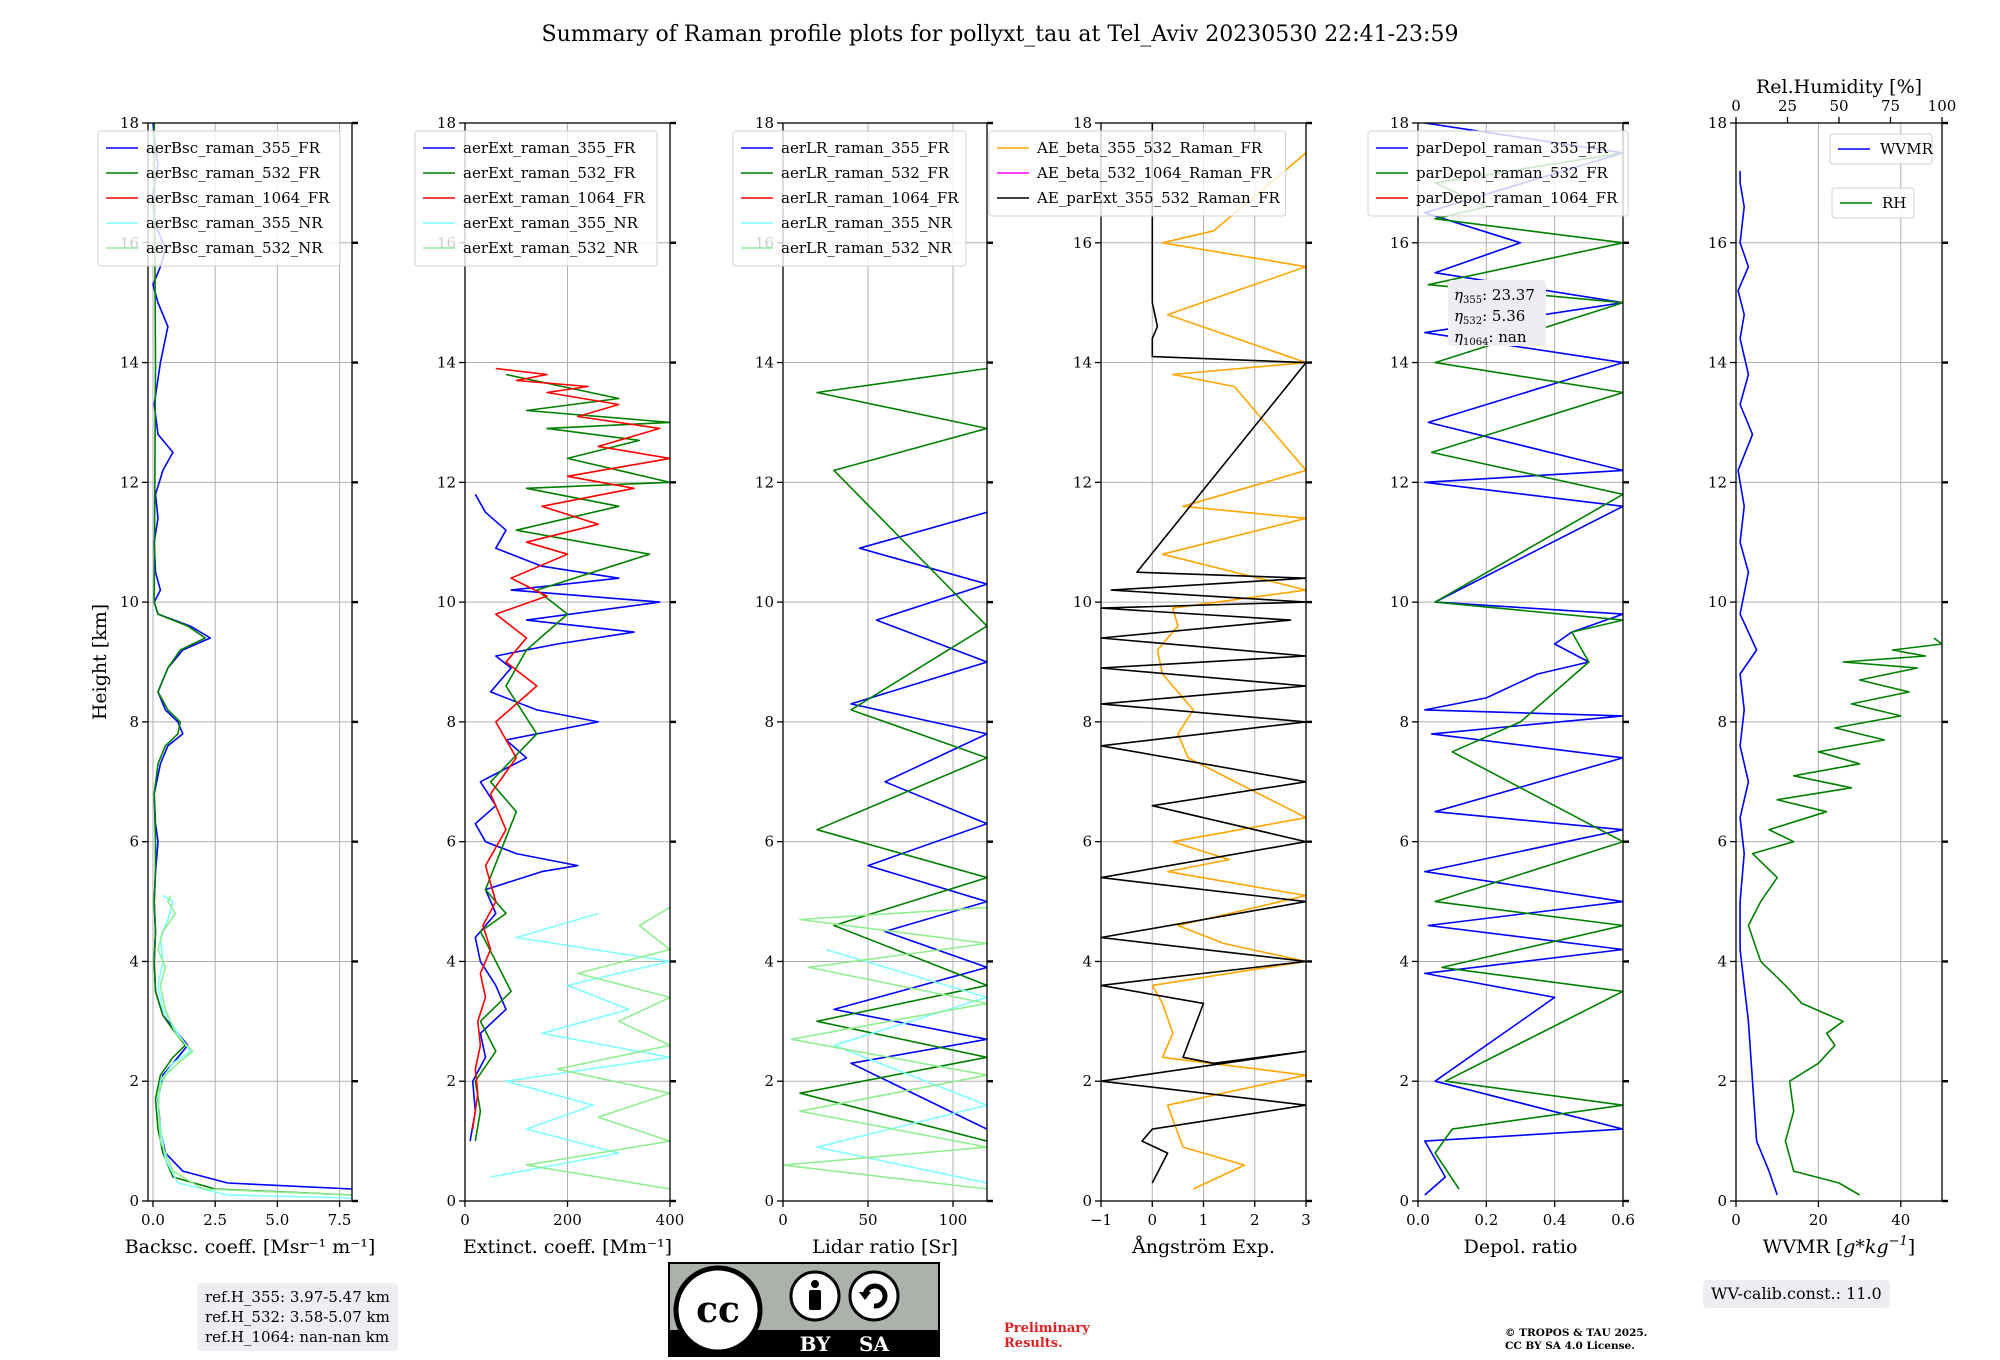 The width and height of the screenshot is (2000, 1360). I want to click on wv-calibration-box: WV-calib.const.: 11.0, so click(1796, 1294).